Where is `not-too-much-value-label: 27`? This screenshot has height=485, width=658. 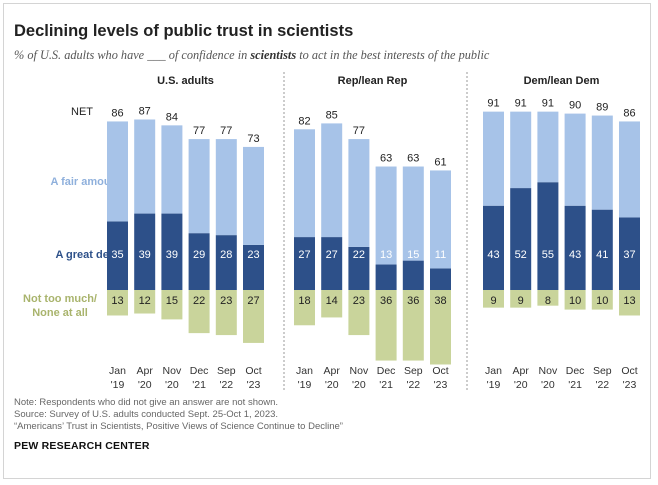
not-too-much-value-label: 27 is located at coordinates (253, 301).